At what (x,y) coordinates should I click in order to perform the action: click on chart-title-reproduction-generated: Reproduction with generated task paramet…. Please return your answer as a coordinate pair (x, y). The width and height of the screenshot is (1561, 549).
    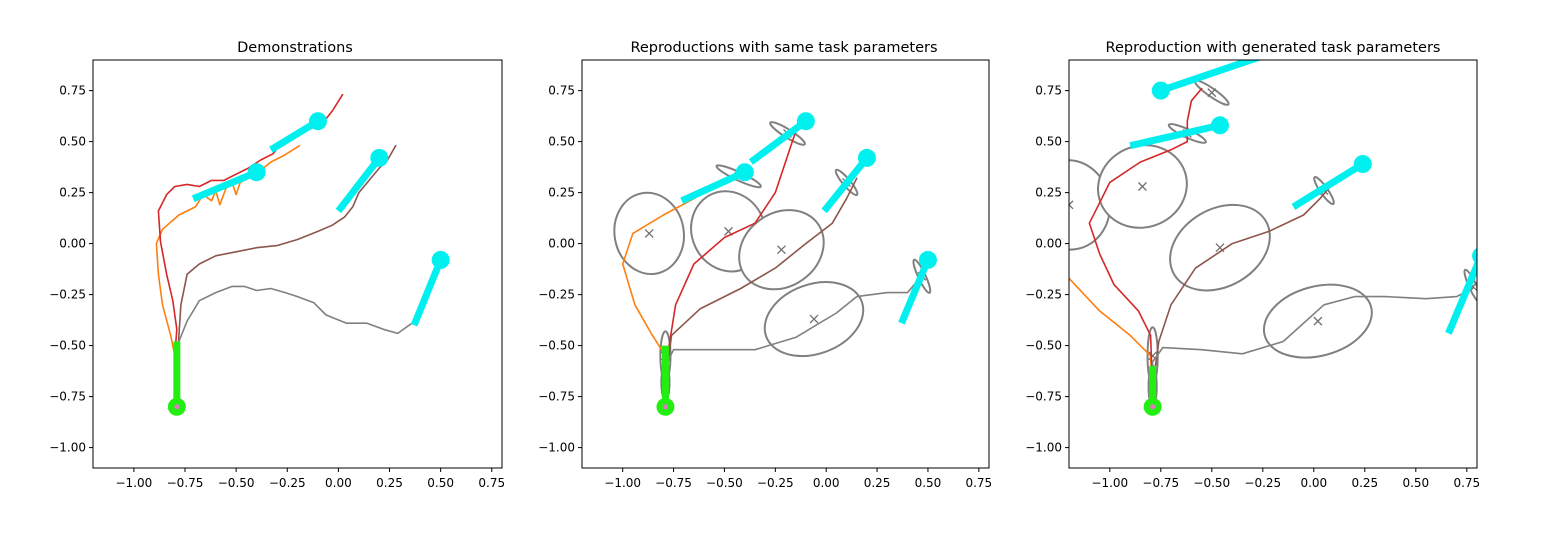
    Looking at the image, I should click on (1273, 48).